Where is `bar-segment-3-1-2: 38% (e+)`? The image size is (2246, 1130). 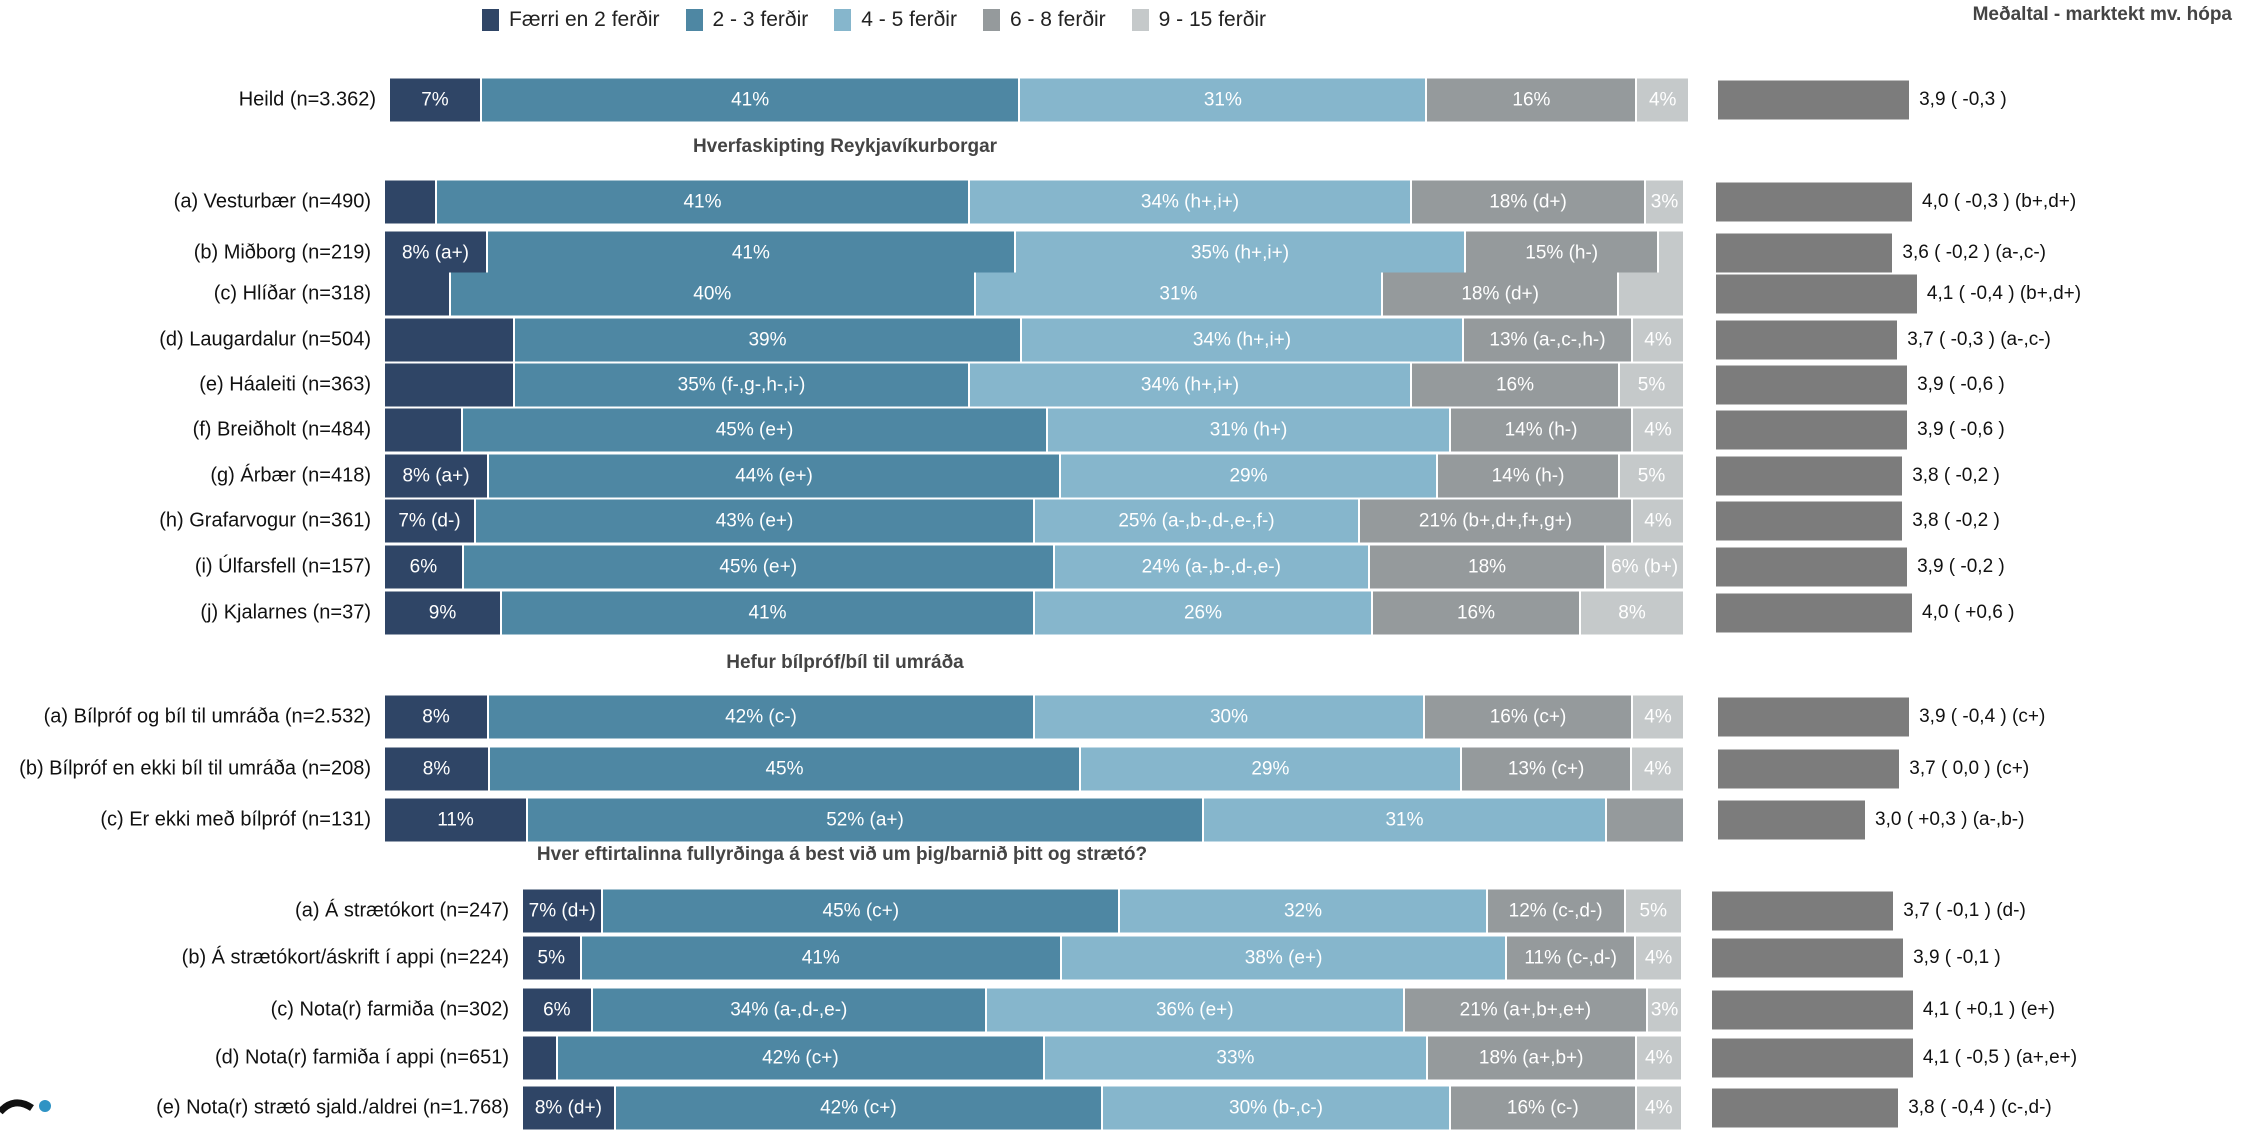 bar-segment-3-1-2: 38% (e+) is located at coordinates (1284, 958).